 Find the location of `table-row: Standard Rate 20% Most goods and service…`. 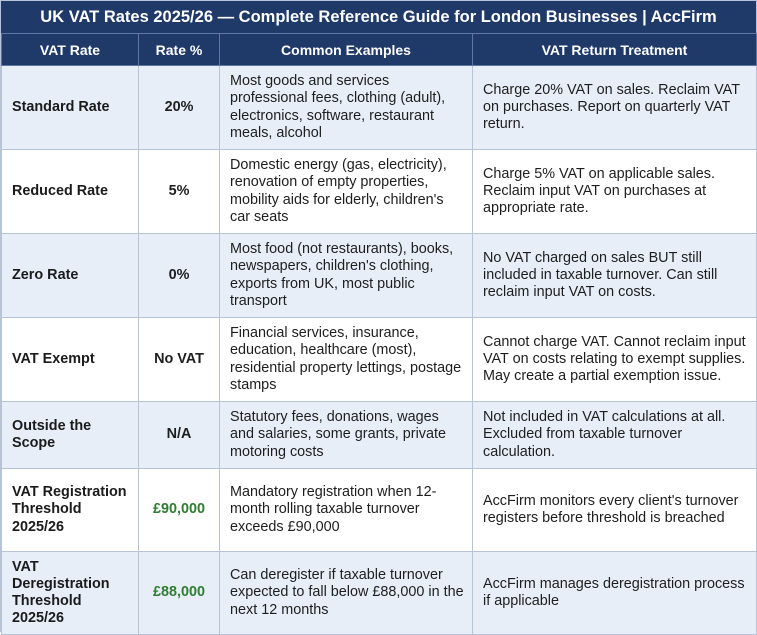

table-row: Standard Rate 20% Most goods and service… is located at coordinates (379, 107).